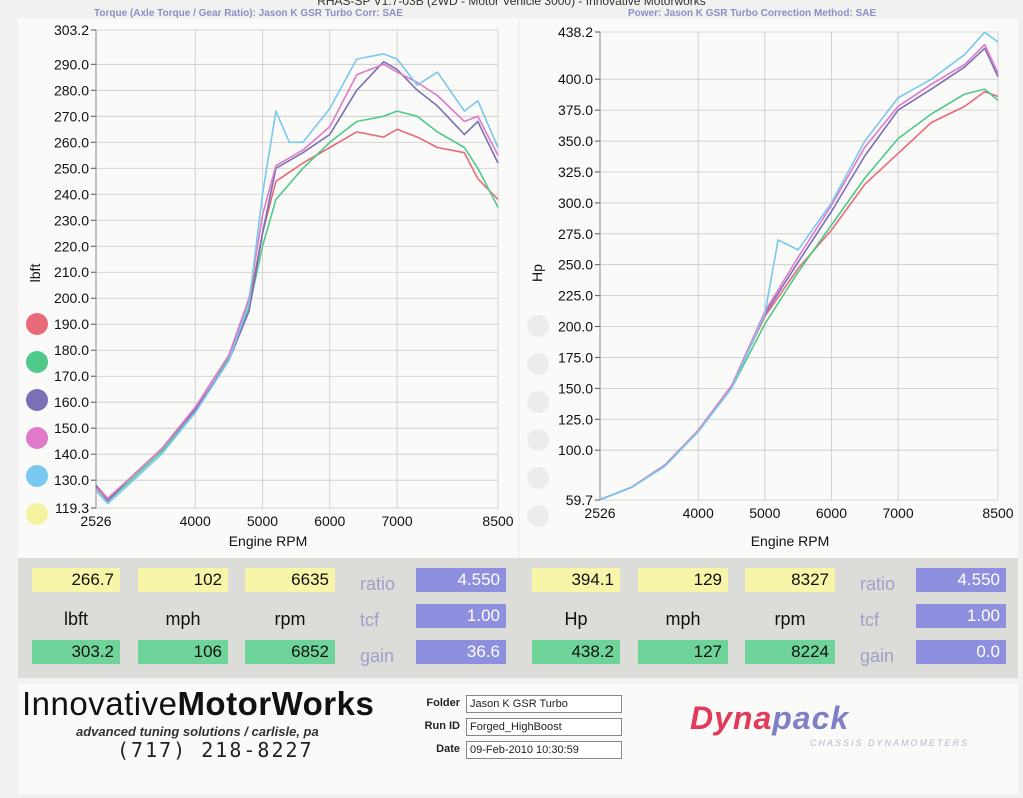  Describe the element at coordinates (377, 656) in the screenshot. I see `left-gain-label: gain` at that location.